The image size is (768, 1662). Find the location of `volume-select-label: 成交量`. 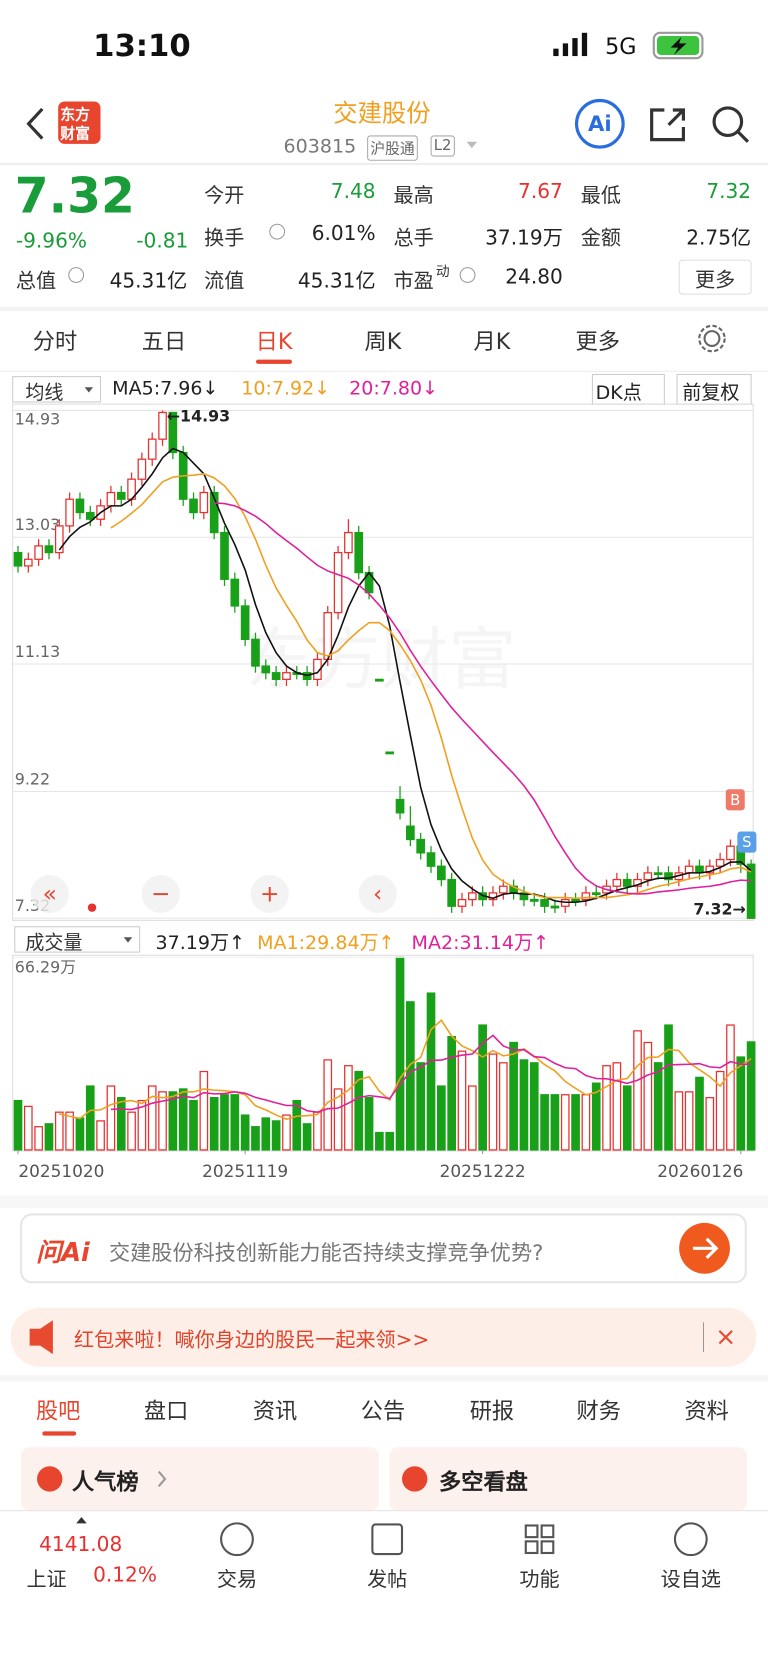

volume-select-label: 成交量 is located at coordinates (54, 943).